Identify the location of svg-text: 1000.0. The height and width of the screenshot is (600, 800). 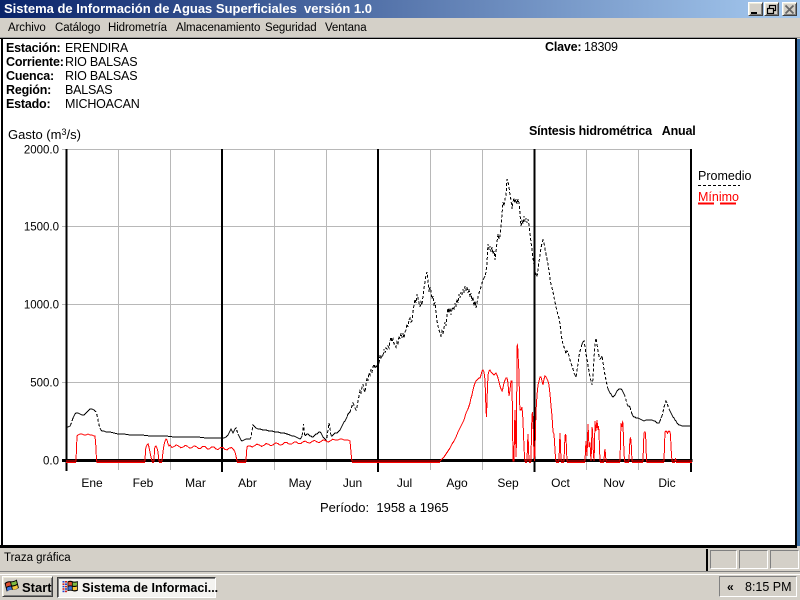
(41, 306).